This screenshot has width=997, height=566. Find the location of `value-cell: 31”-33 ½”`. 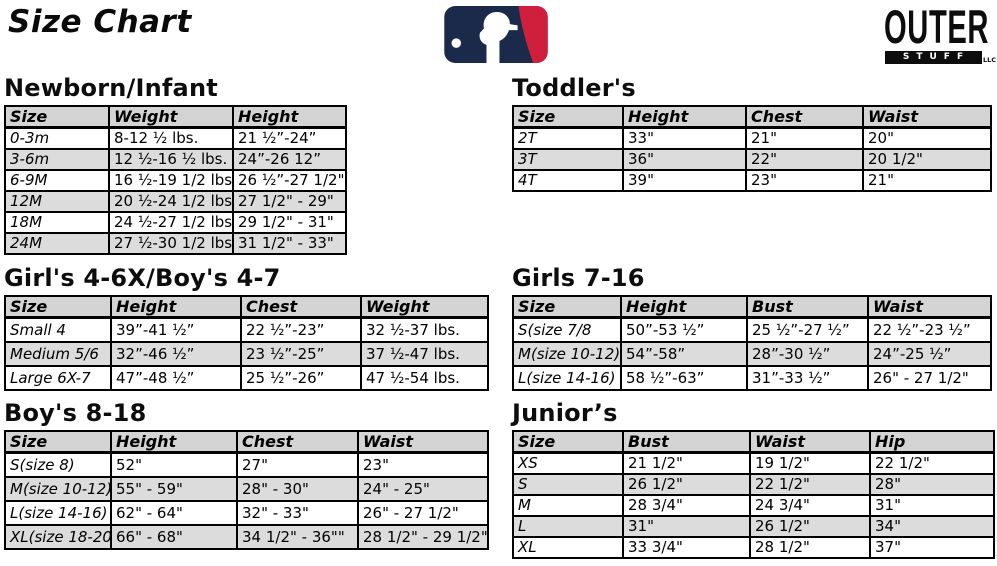

value-cell: 31”-33 ½” is located at coordinates (807, 378).